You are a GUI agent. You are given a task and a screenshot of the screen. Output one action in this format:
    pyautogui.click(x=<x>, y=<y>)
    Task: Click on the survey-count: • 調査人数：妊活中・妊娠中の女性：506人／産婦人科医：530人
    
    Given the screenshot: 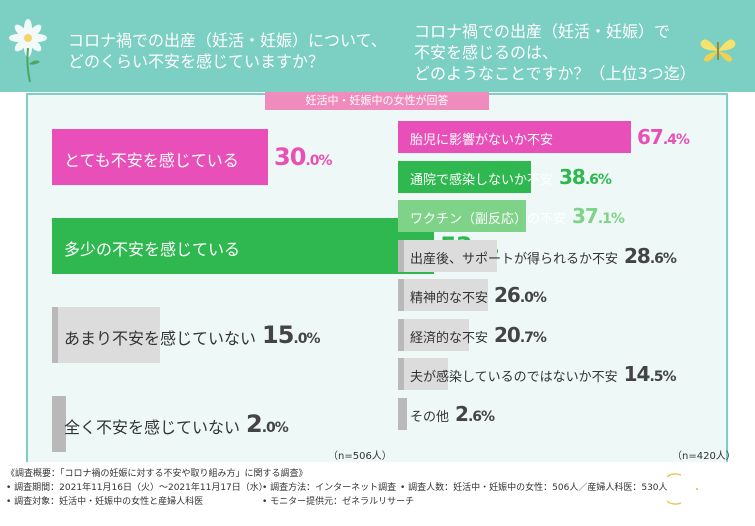 What is the action you would take?
    pyautogui.click(x=534, y=488)
    